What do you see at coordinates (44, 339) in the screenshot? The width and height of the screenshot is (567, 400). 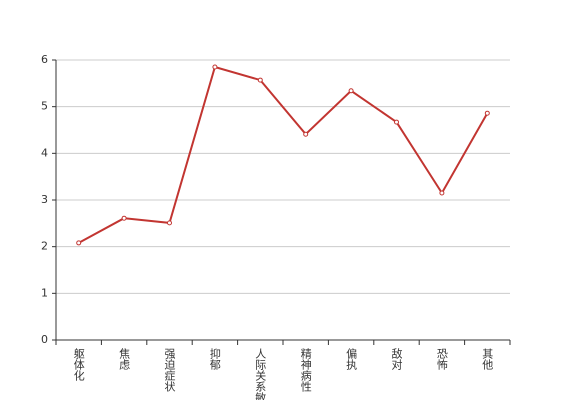 I see `y-tick-label: 0` at bounding box center [44, 339].